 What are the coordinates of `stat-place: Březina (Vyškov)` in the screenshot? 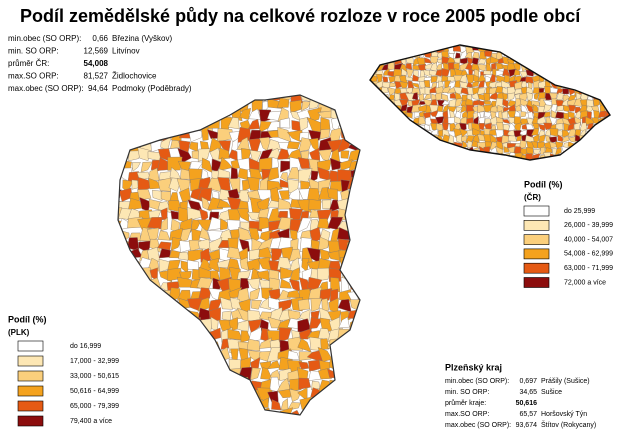 It's located at (142, 38).